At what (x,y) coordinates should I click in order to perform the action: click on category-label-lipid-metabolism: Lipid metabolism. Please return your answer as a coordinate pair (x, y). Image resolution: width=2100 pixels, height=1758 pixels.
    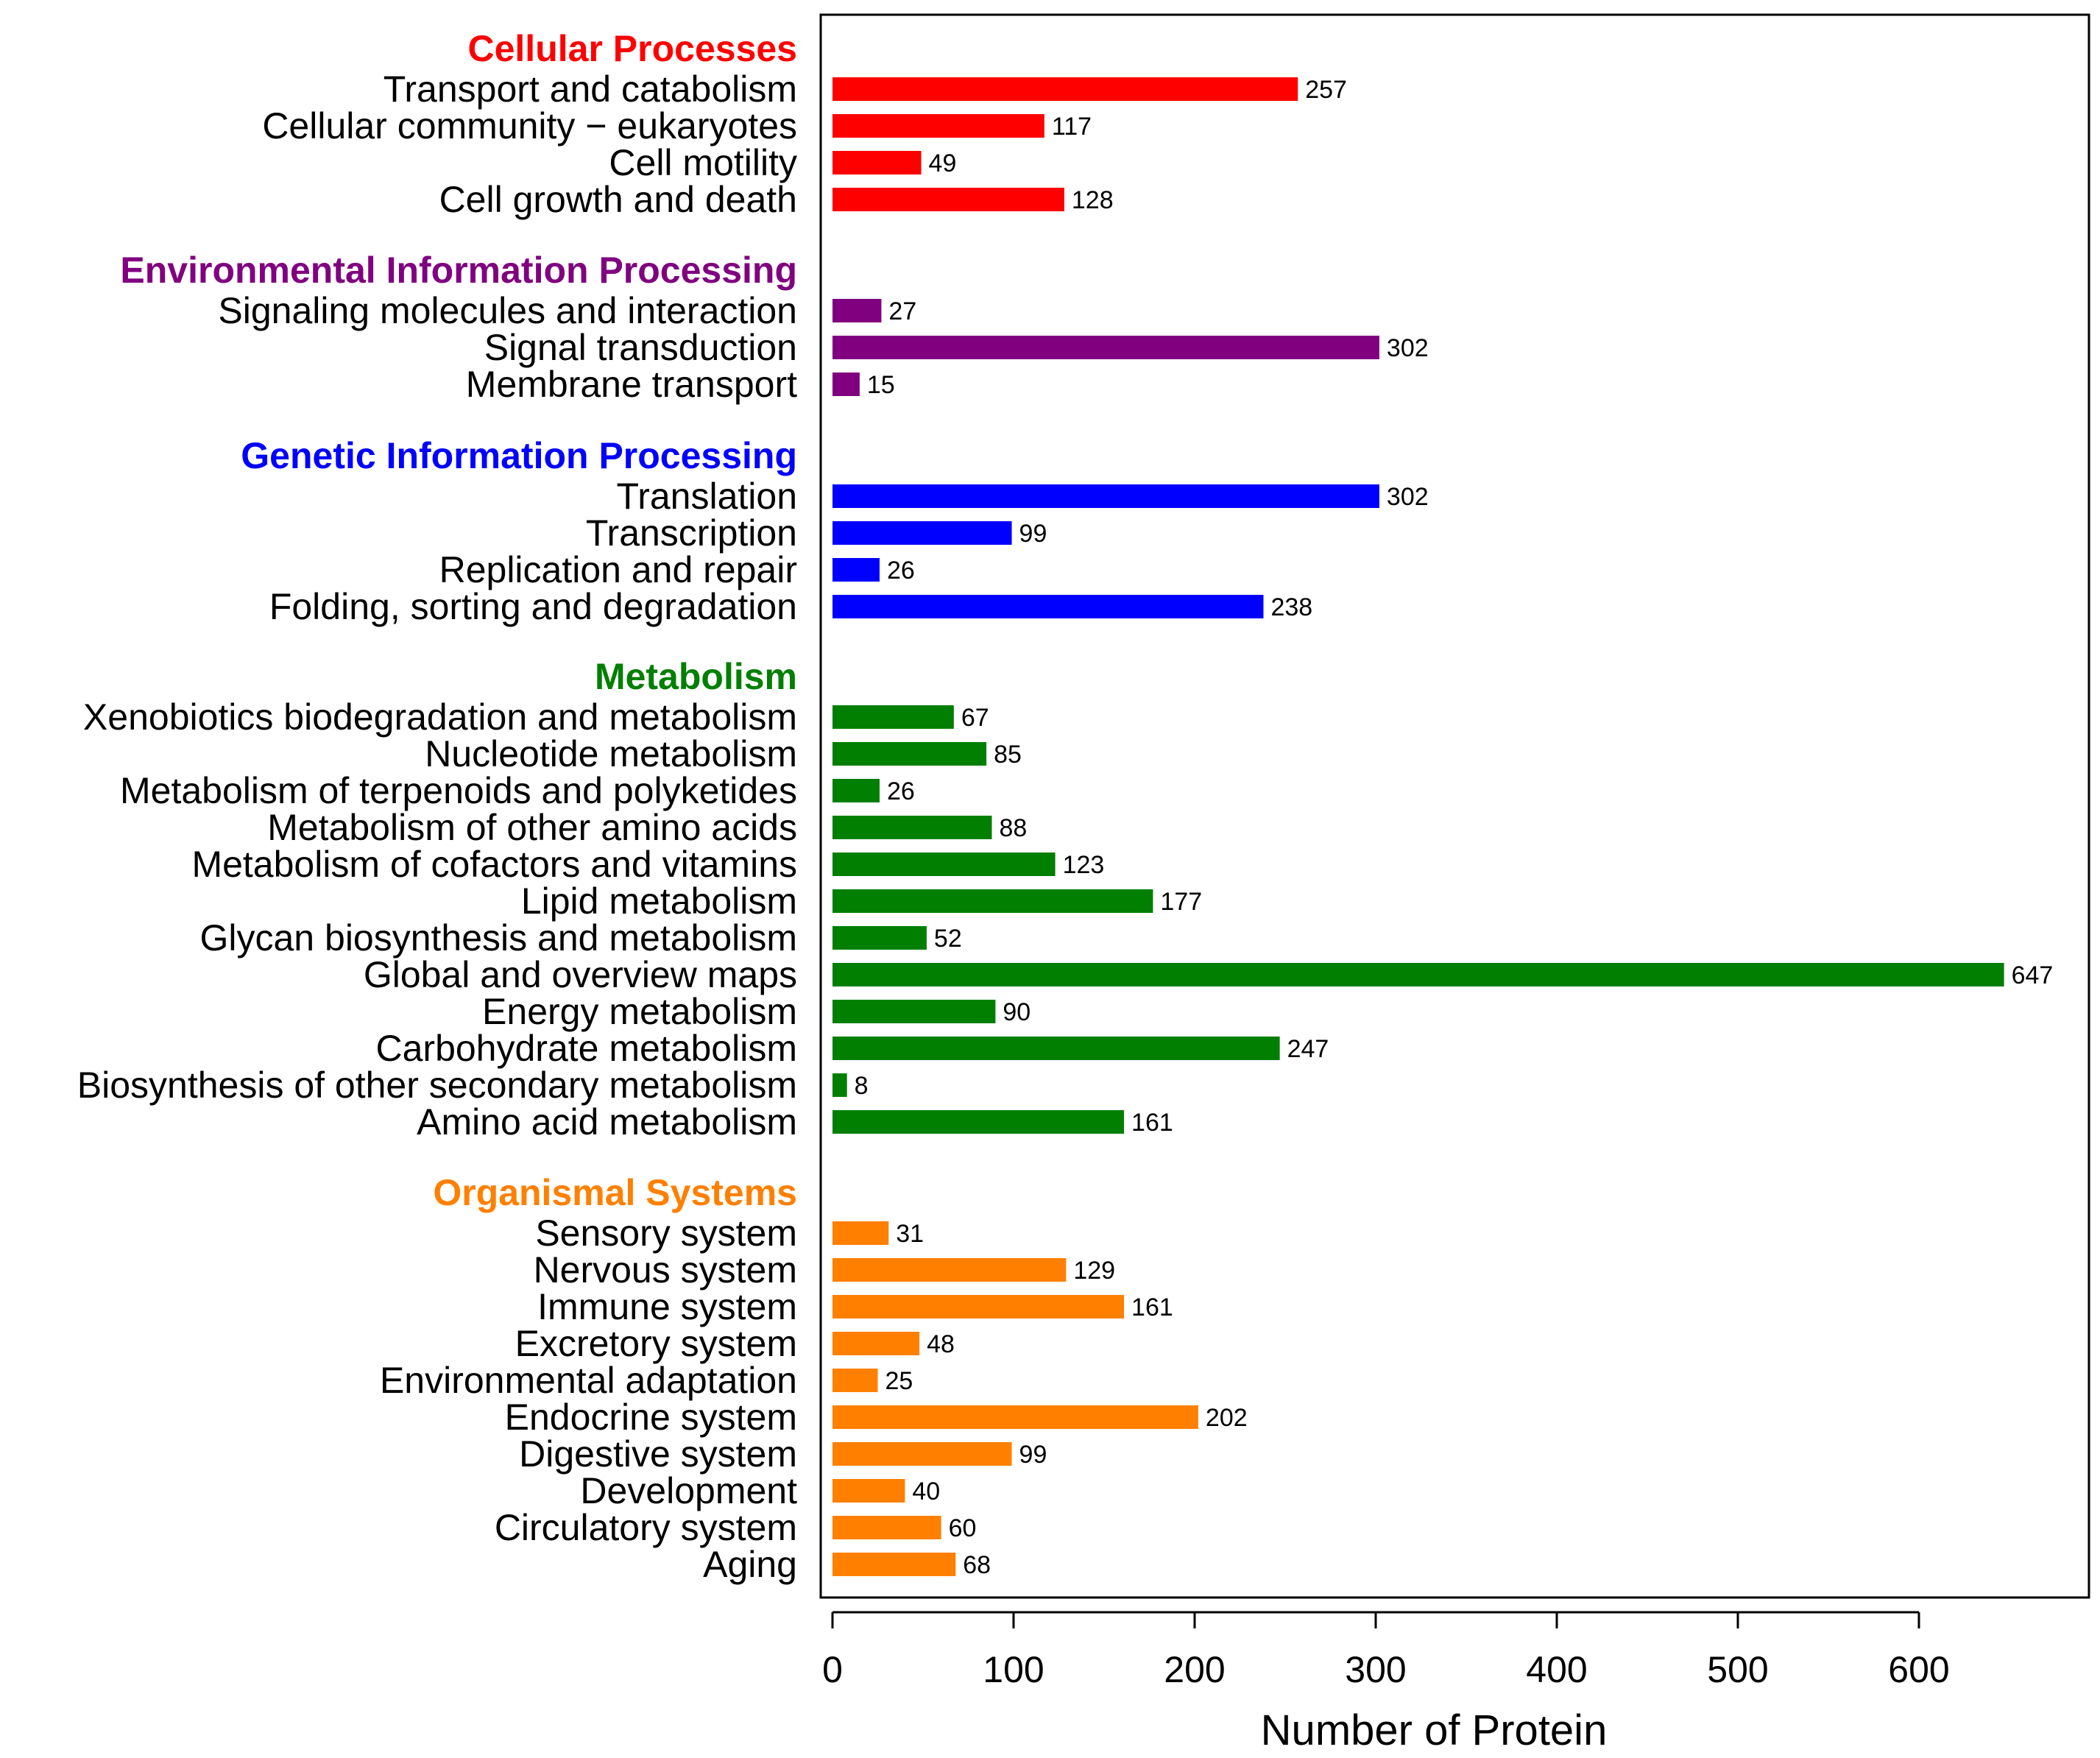
    Looking at the image, I should click on (659, 901).